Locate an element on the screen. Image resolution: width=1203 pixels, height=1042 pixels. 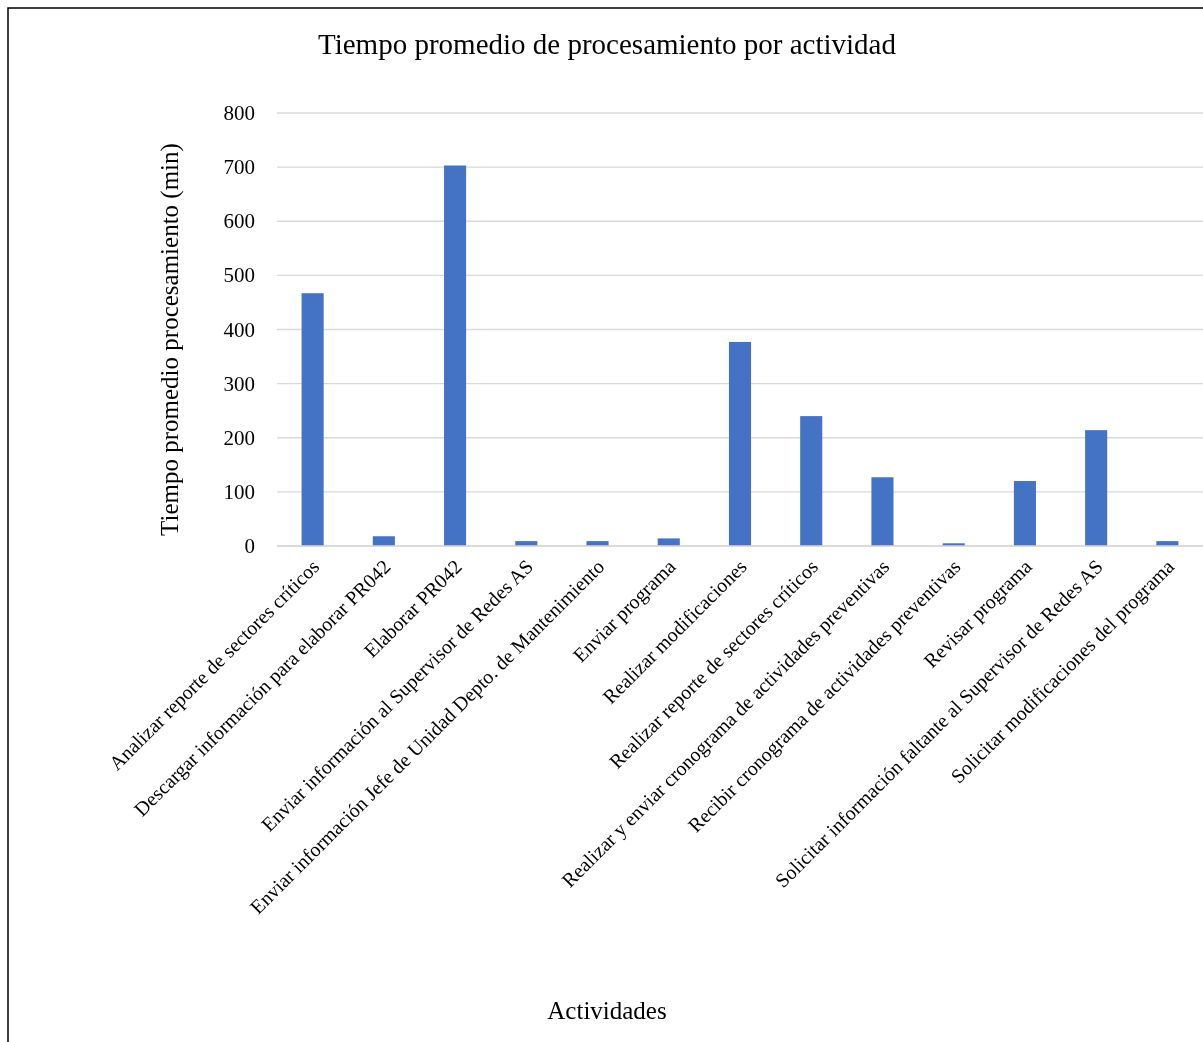
chart-title: Tiempo promedio de procesamiento por actividad is located at coordinates (607, 44).